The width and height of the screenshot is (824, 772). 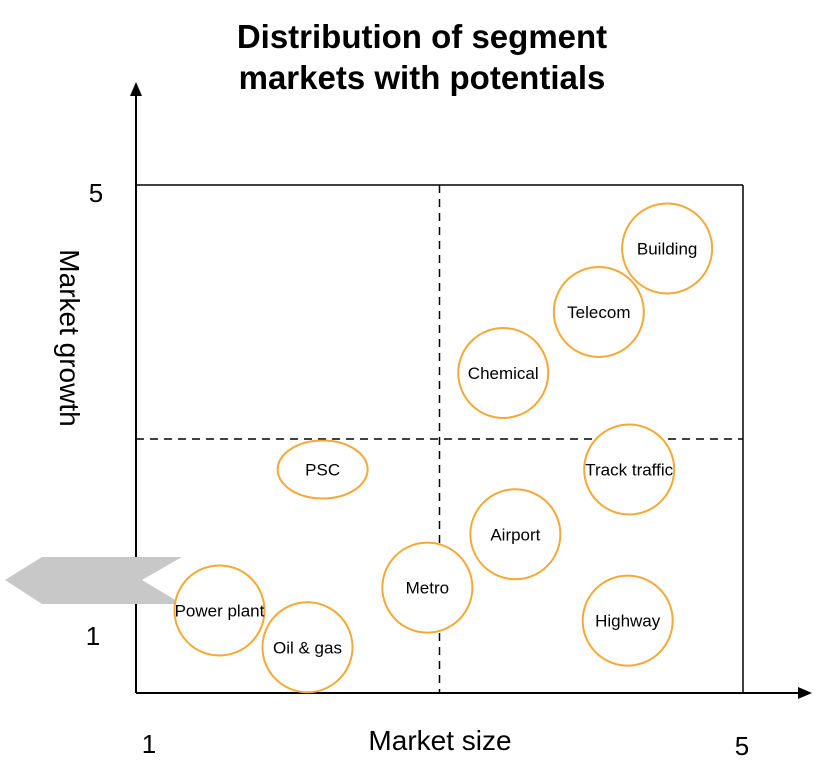 I want to click on bubble-power-plant, so click(x=219, y=610).